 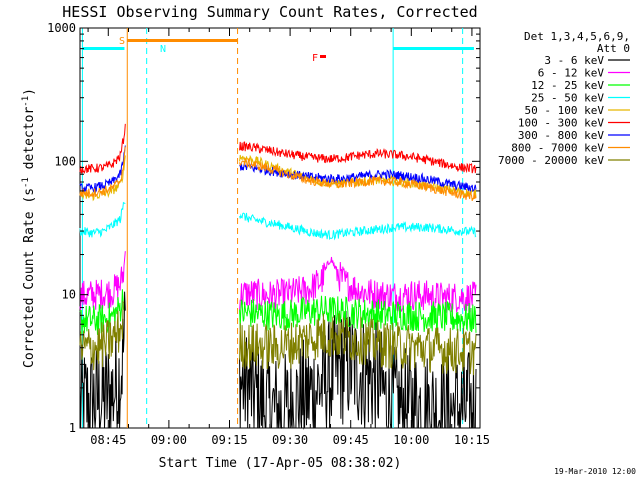 What do you see at coordinates (557, 148) in the screenshot?
I see `legend-label: 800 - 7000 keV` at bounding box center [557, 148].